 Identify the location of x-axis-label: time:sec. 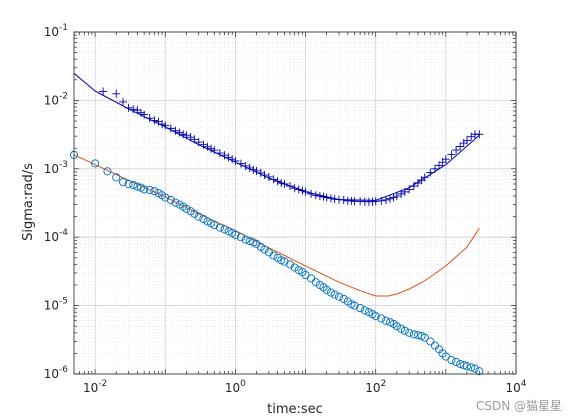
(295, 409).